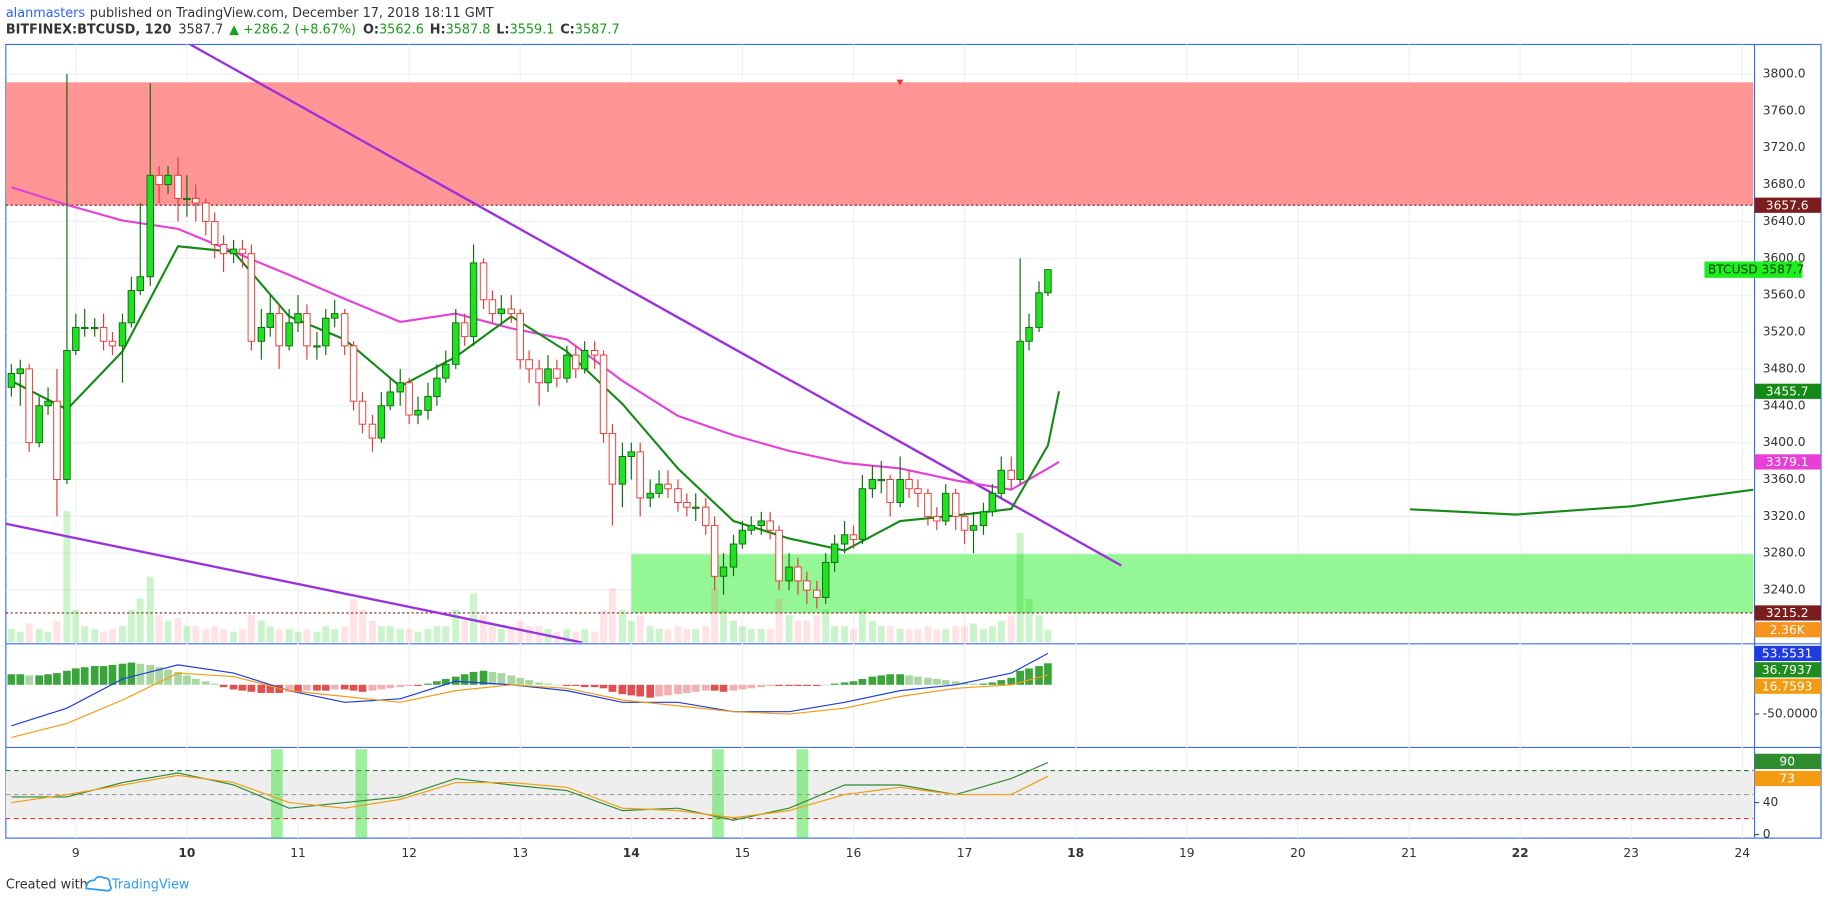 The height and width of the screenshot is (899, 1828). I want to click on y-tick-label: 3400.0, so click(1784, 442).